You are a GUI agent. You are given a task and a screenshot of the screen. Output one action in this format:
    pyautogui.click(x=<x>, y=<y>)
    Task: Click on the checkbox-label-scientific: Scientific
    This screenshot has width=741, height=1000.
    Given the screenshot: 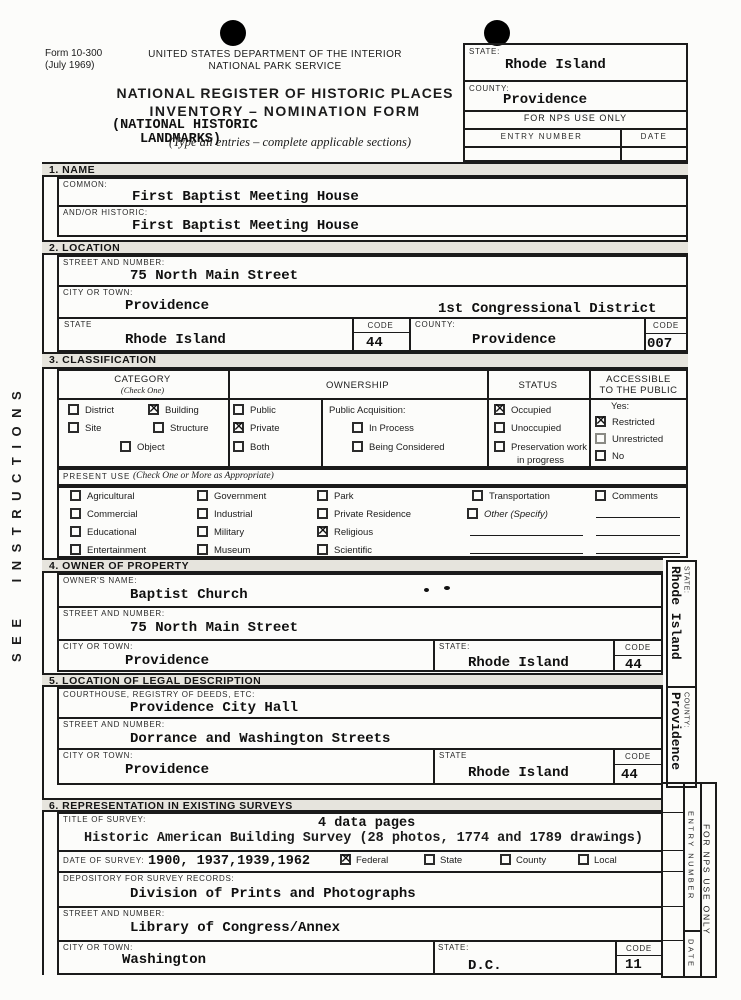 What is the action you would take?
    pyautogui.click(x=353, y=550)
    